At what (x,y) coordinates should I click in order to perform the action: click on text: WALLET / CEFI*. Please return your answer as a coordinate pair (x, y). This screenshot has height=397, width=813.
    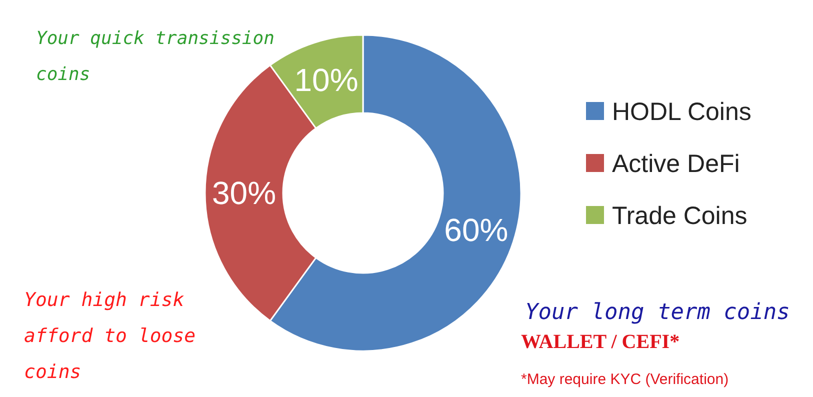
    Looking at the image, I should click on (600, 342).